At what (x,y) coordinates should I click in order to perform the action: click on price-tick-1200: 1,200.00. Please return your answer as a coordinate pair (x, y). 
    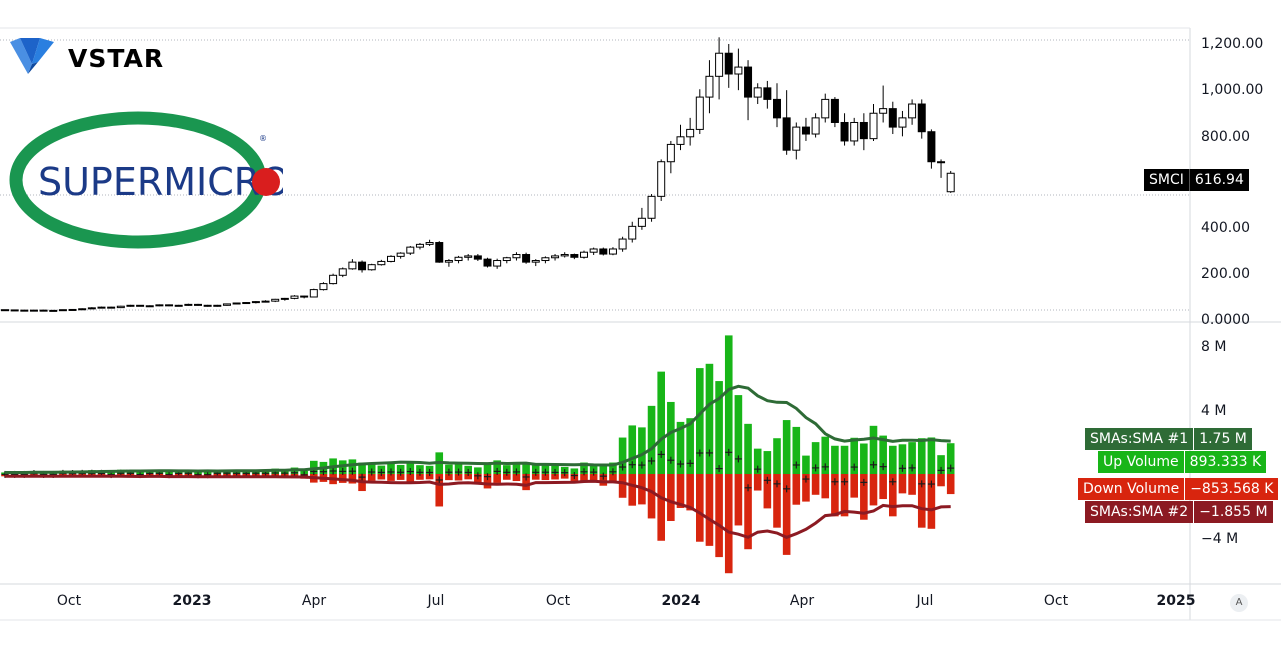
    Looking at the image, I should click on (1232, 44).